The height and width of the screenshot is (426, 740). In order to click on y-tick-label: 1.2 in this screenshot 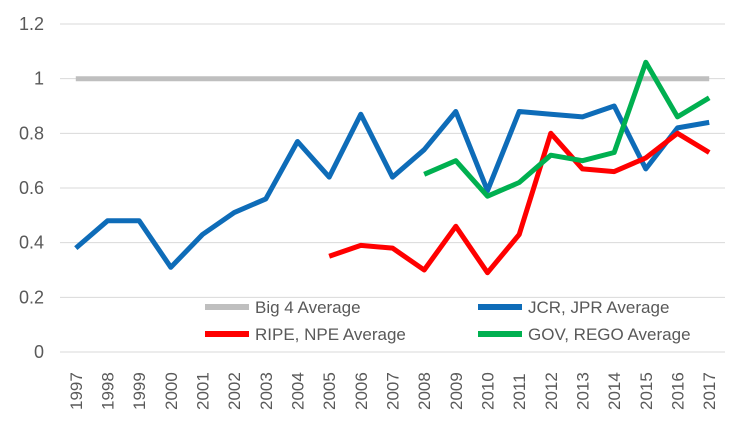, I will do `click(31, 24)`.